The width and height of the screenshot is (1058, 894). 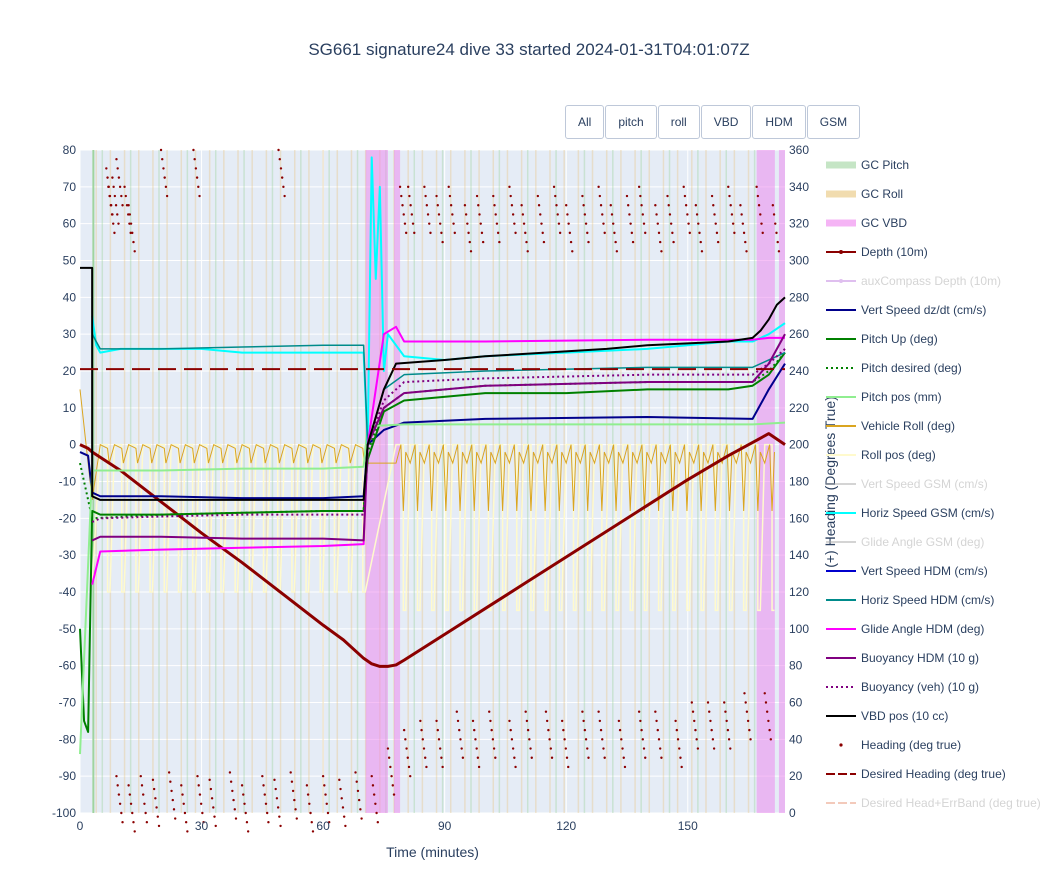 What do you see at coordinates (864, 194) in the screenshot?
I see `legend-item-1: GC Roll` at bounding box center [864, 194].